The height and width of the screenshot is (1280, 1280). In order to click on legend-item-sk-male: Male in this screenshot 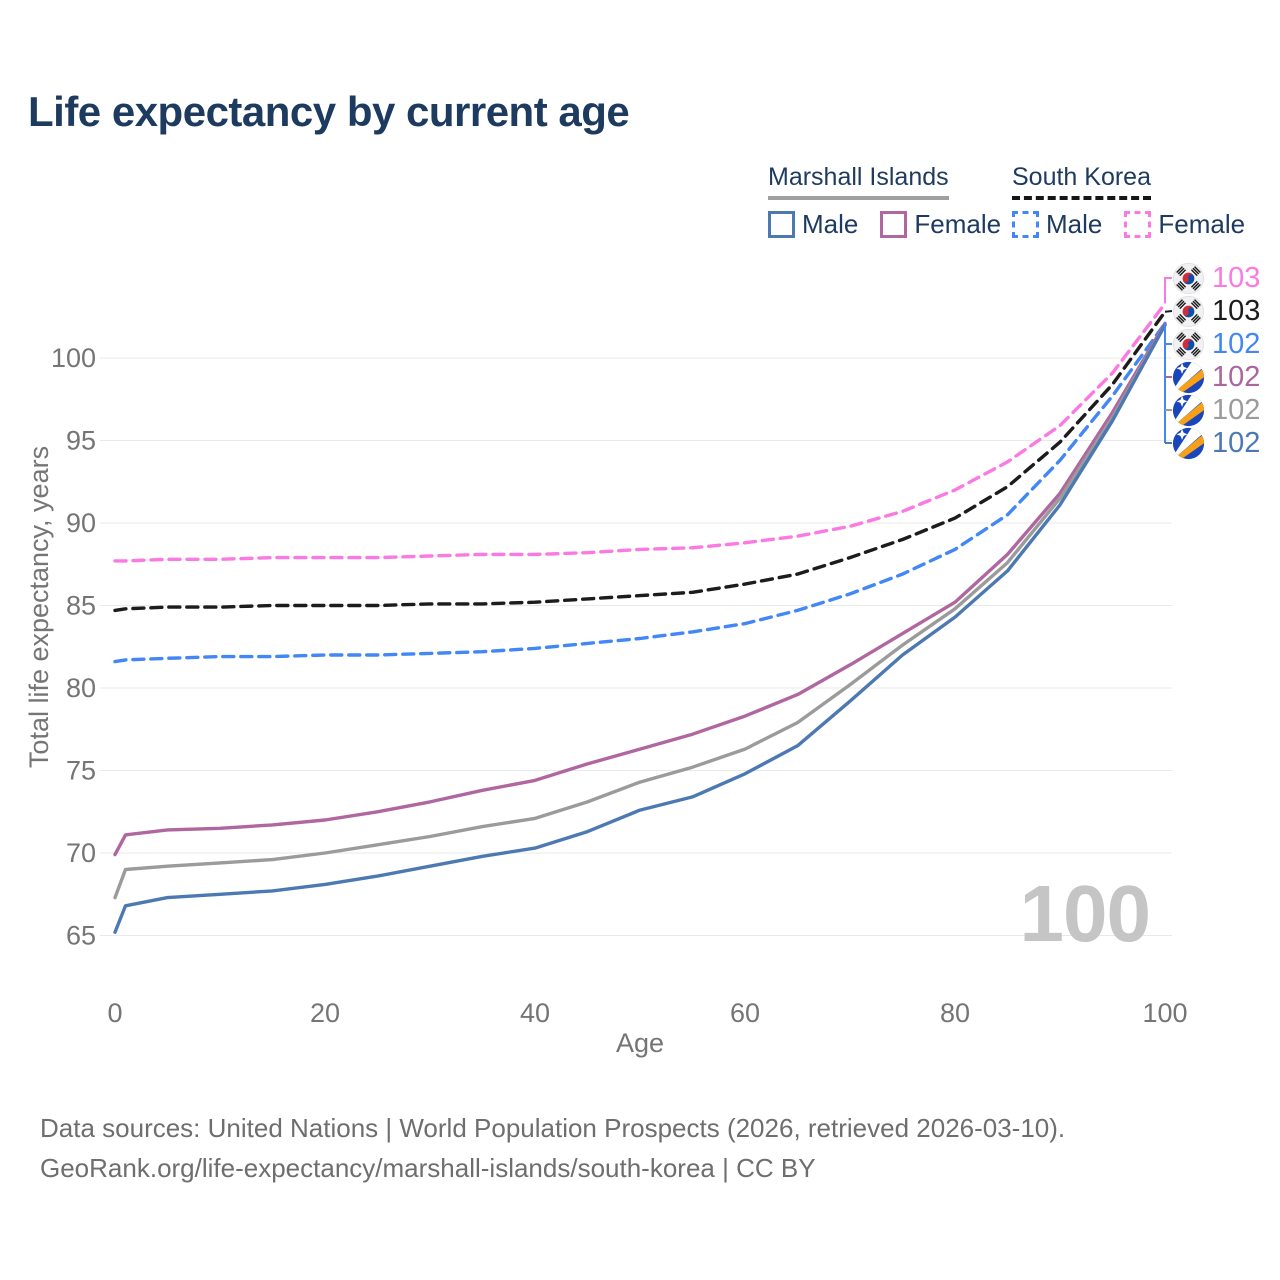, I will do `click(1057, 224)`.